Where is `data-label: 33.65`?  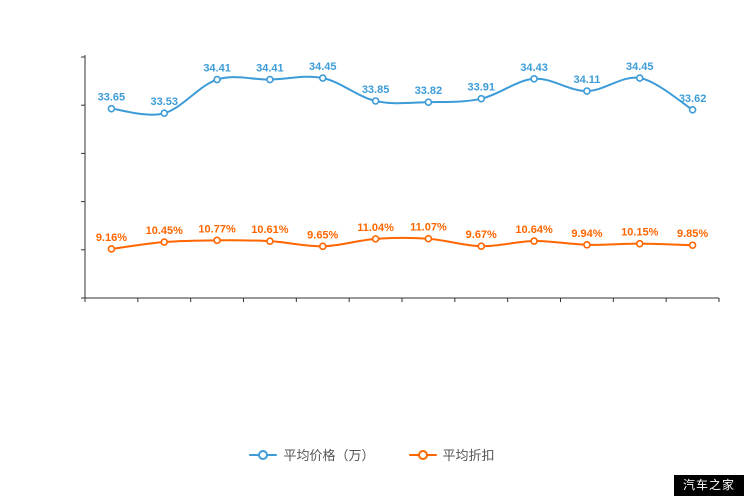
data-label: 33.65 is located at coordinates (112, 98).